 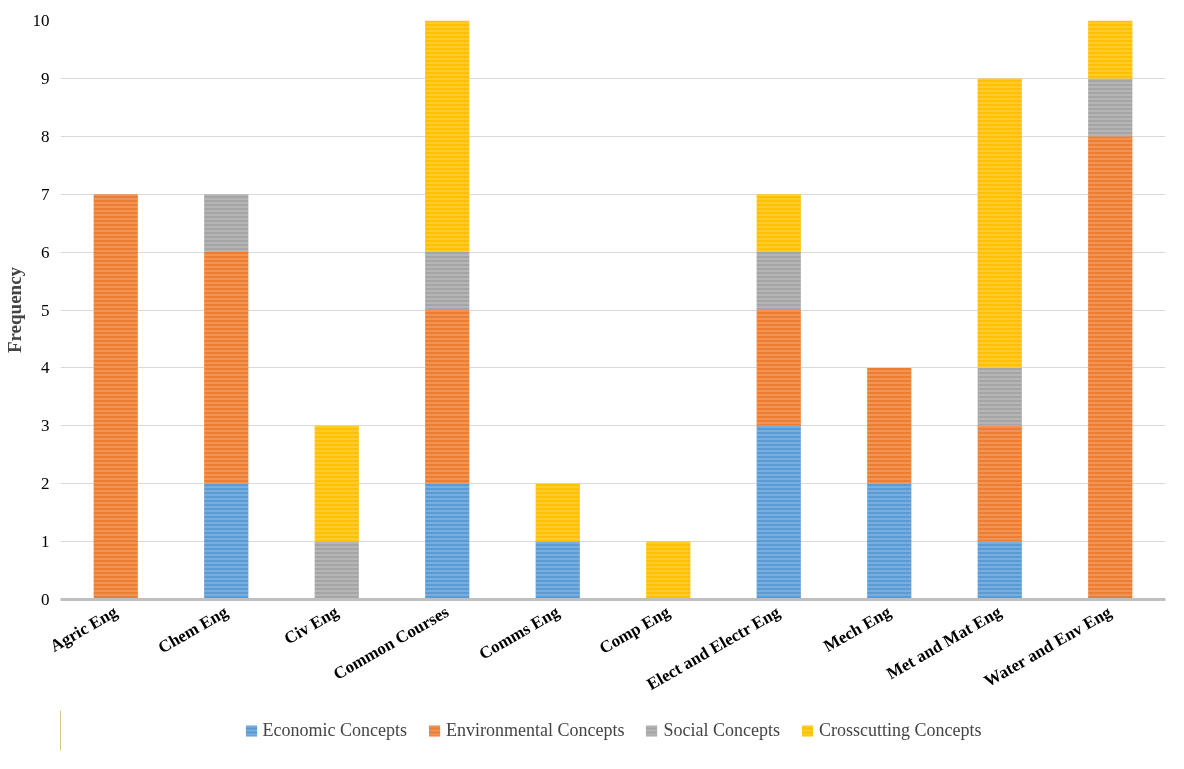 What do you see at coordinates (335, 730) in the screenshot?
I see `legend-label: Economic Concepts` at bounding box center [335, 730].